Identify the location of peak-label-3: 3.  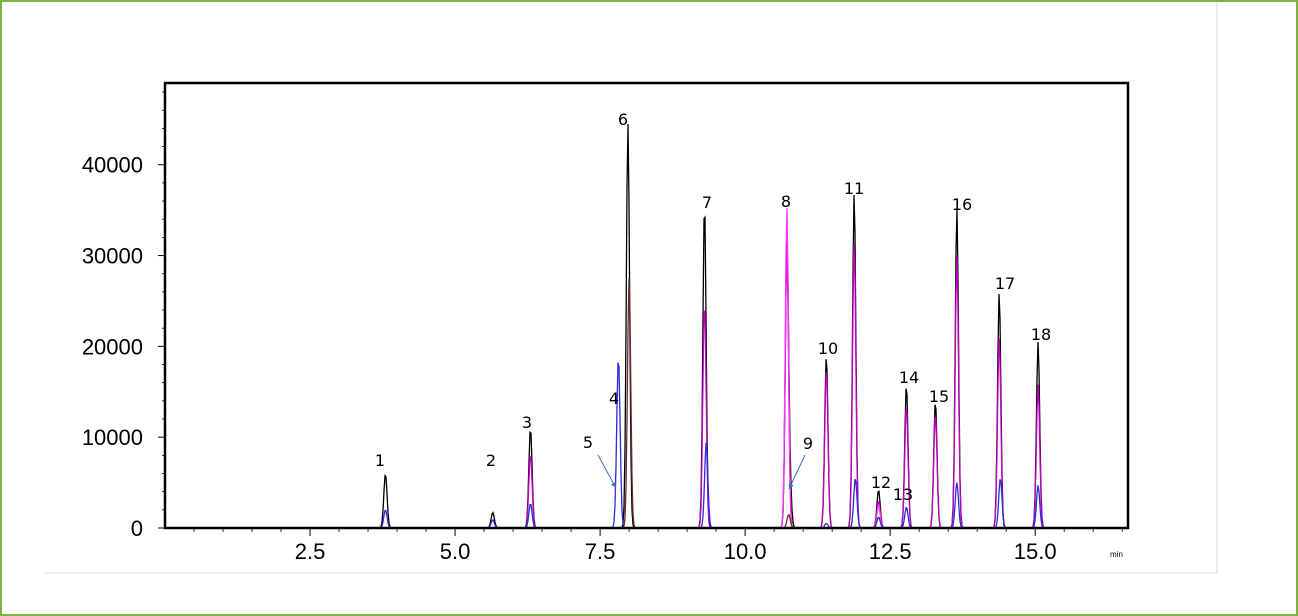
(527, 422).